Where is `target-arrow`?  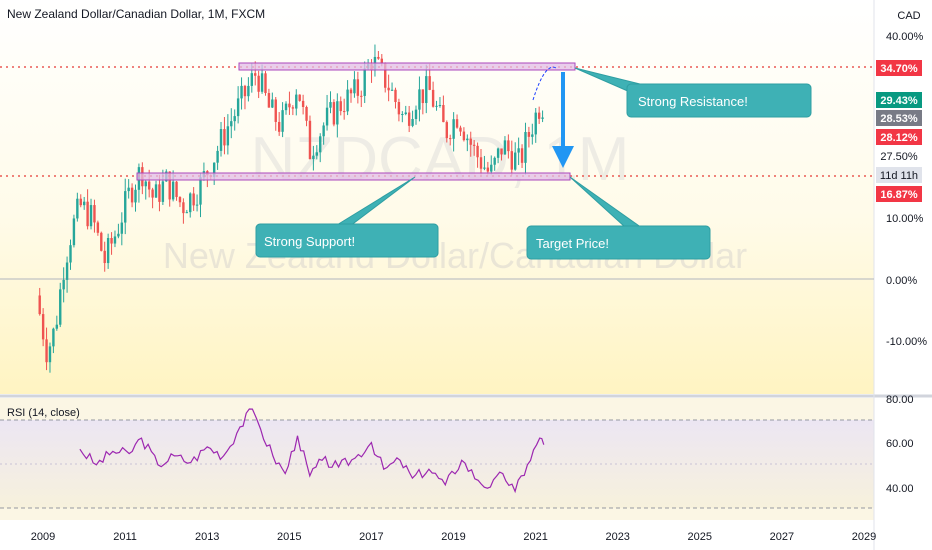 target-arrow is located at coordinates (563, 120).